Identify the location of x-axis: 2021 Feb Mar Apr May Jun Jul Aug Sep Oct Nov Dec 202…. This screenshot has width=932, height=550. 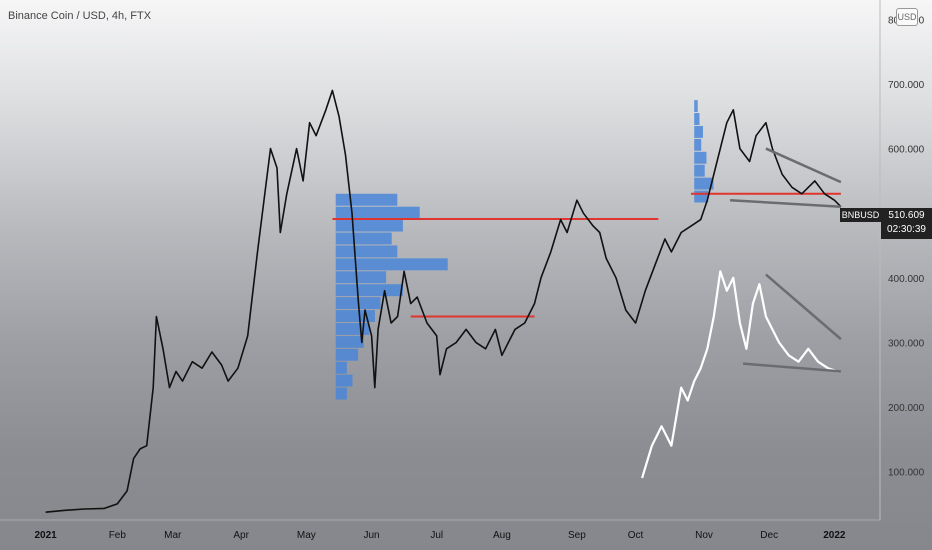
(440, 530).